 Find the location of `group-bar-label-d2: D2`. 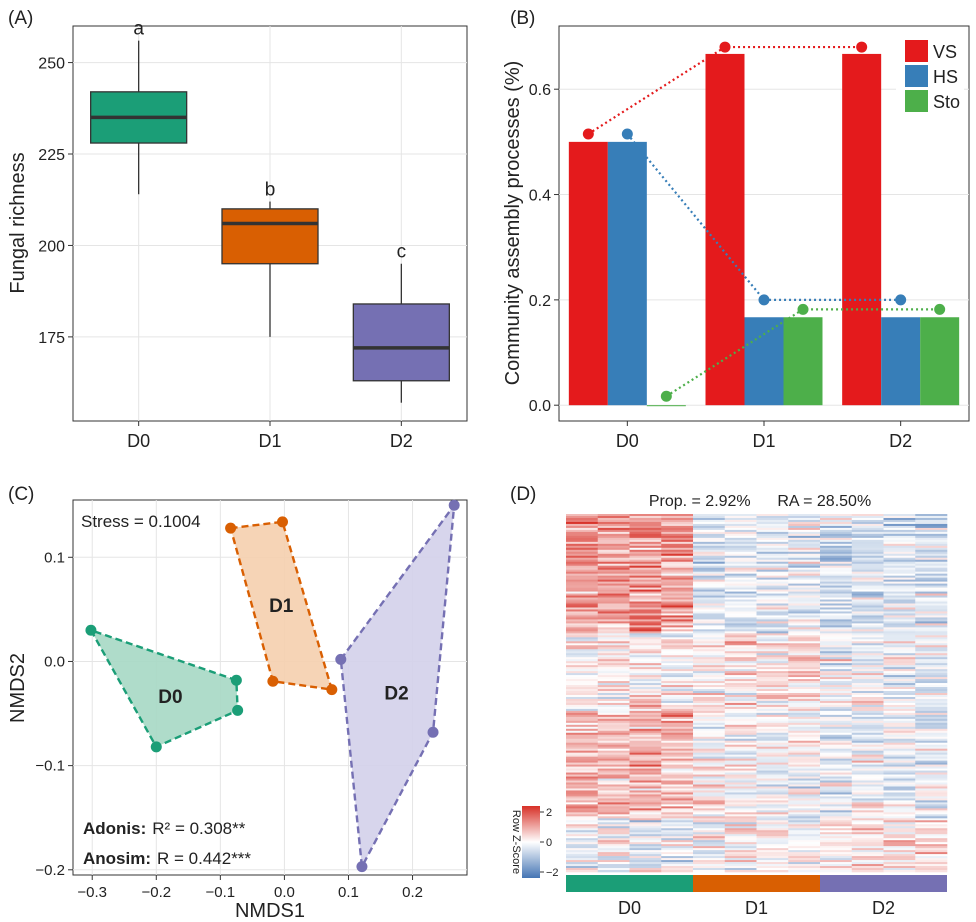

group-bar-label-d2: D2 is located at coordinates (883, 908).